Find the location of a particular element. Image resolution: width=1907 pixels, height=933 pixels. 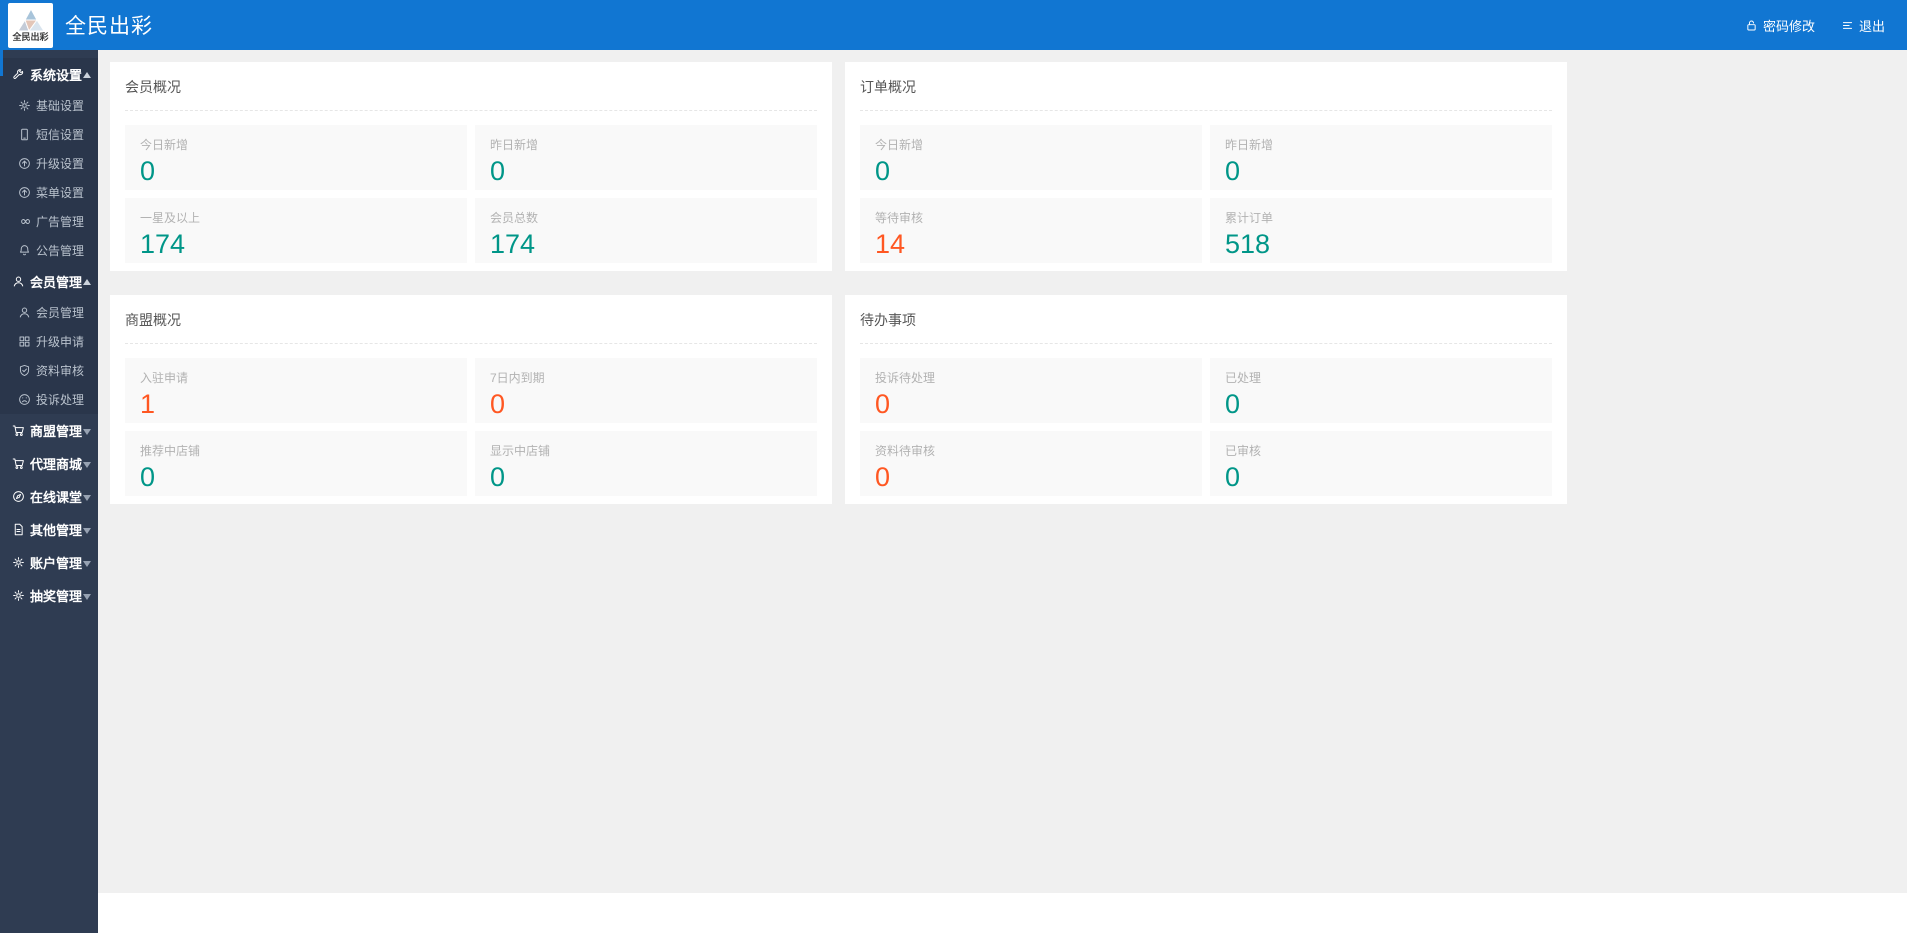

stat-value: 1 is located at coordinates (148, 404).